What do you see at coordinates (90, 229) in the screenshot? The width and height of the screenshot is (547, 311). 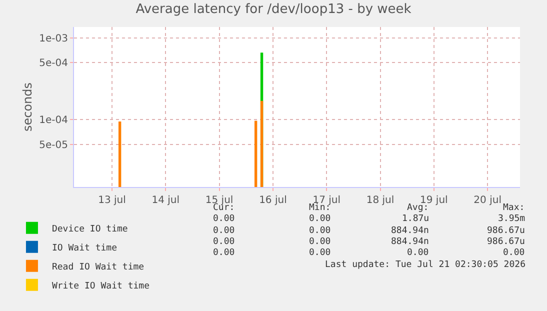 I see `legend-label: Device IO time` at bounding box center [90, 229].